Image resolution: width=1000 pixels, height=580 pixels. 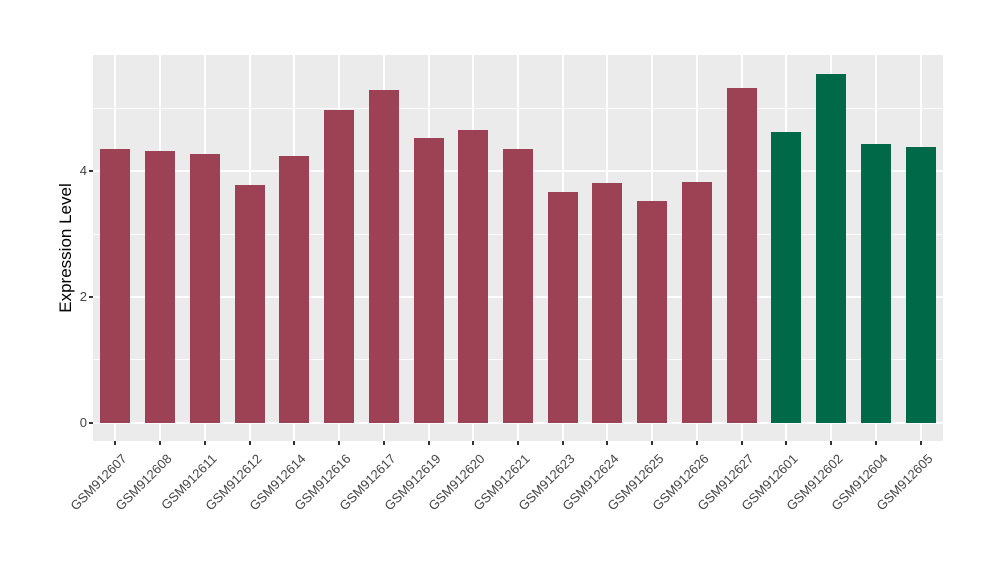 I want to click on y-axis-title: Expression Level, so click(x=65, y=248).